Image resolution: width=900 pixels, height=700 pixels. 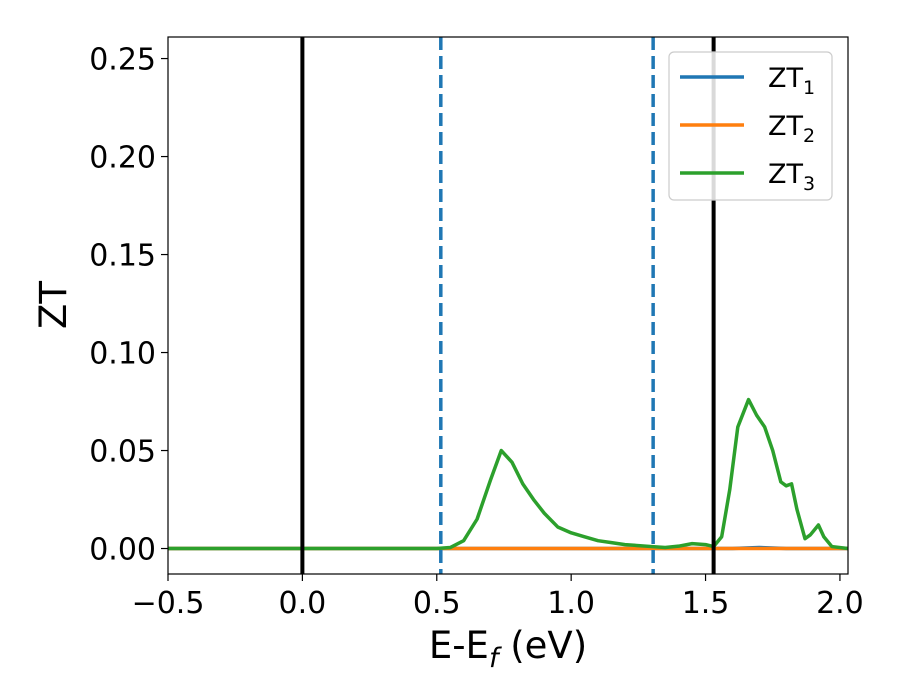 What do you see at coordinates (571, 603) in the screenshot?
I see `x-tick-label: 1.0` at bounding box center [571, 603].